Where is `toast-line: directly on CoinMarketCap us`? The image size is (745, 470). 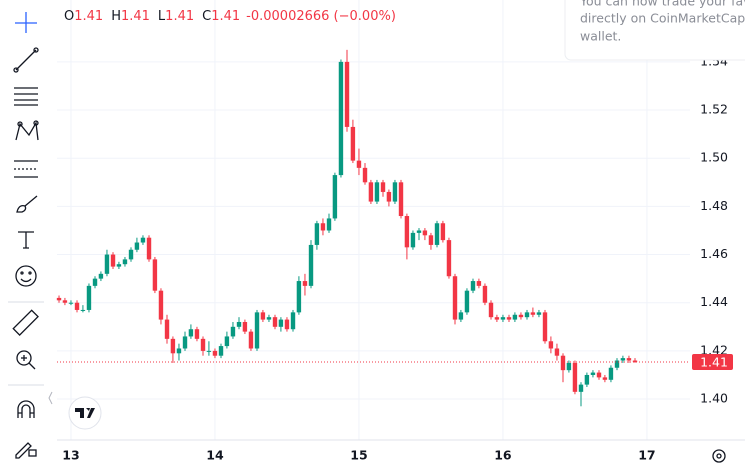 toast-line: directly on CoinMarketCap us is located at coordinates (662, 18).